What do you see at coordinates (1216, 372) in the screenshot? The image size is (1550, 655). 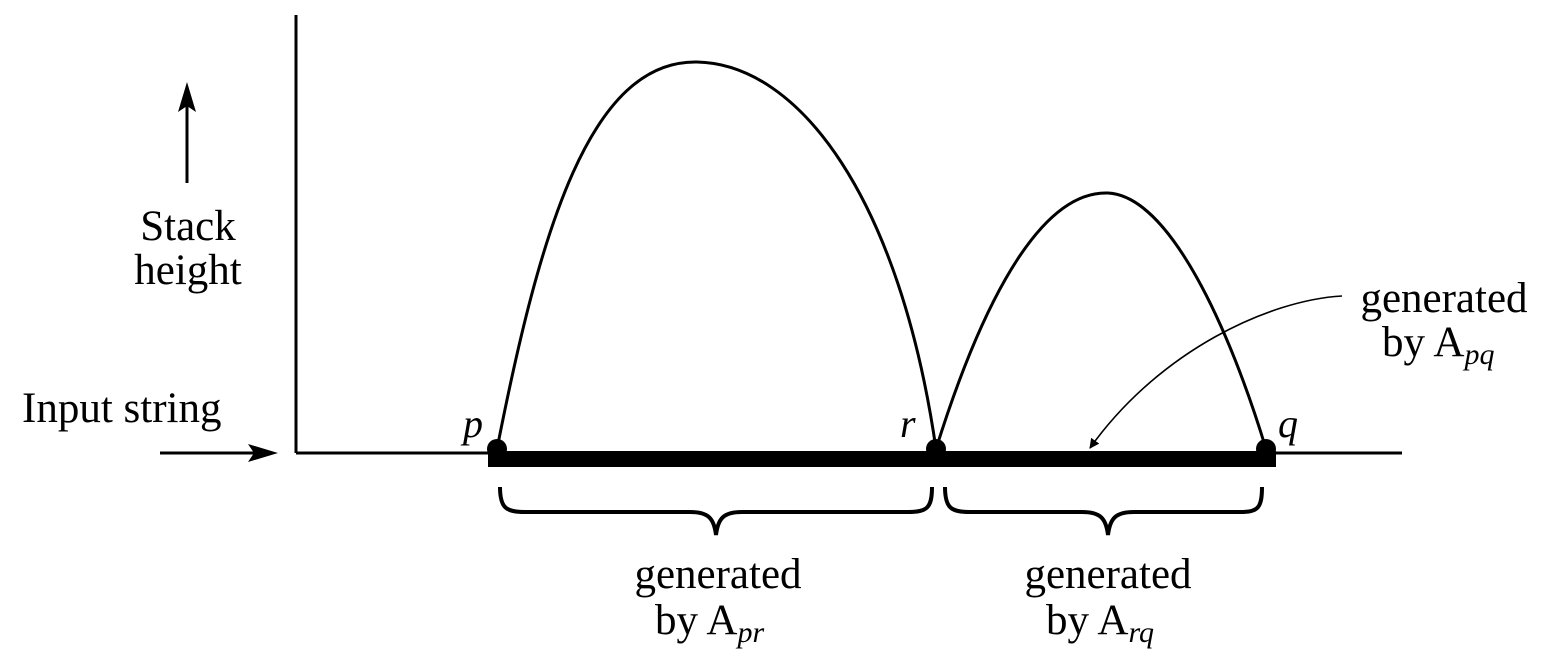 I see `pointer-to-input-segment` at bounding box center [1216, 372].